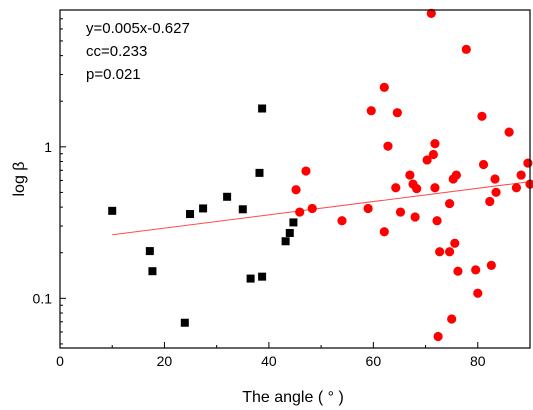  What do you see at coordinates (48, 147) in the screenshot?
I see `y-tick-label: 1` at bounding box center [48, 147].